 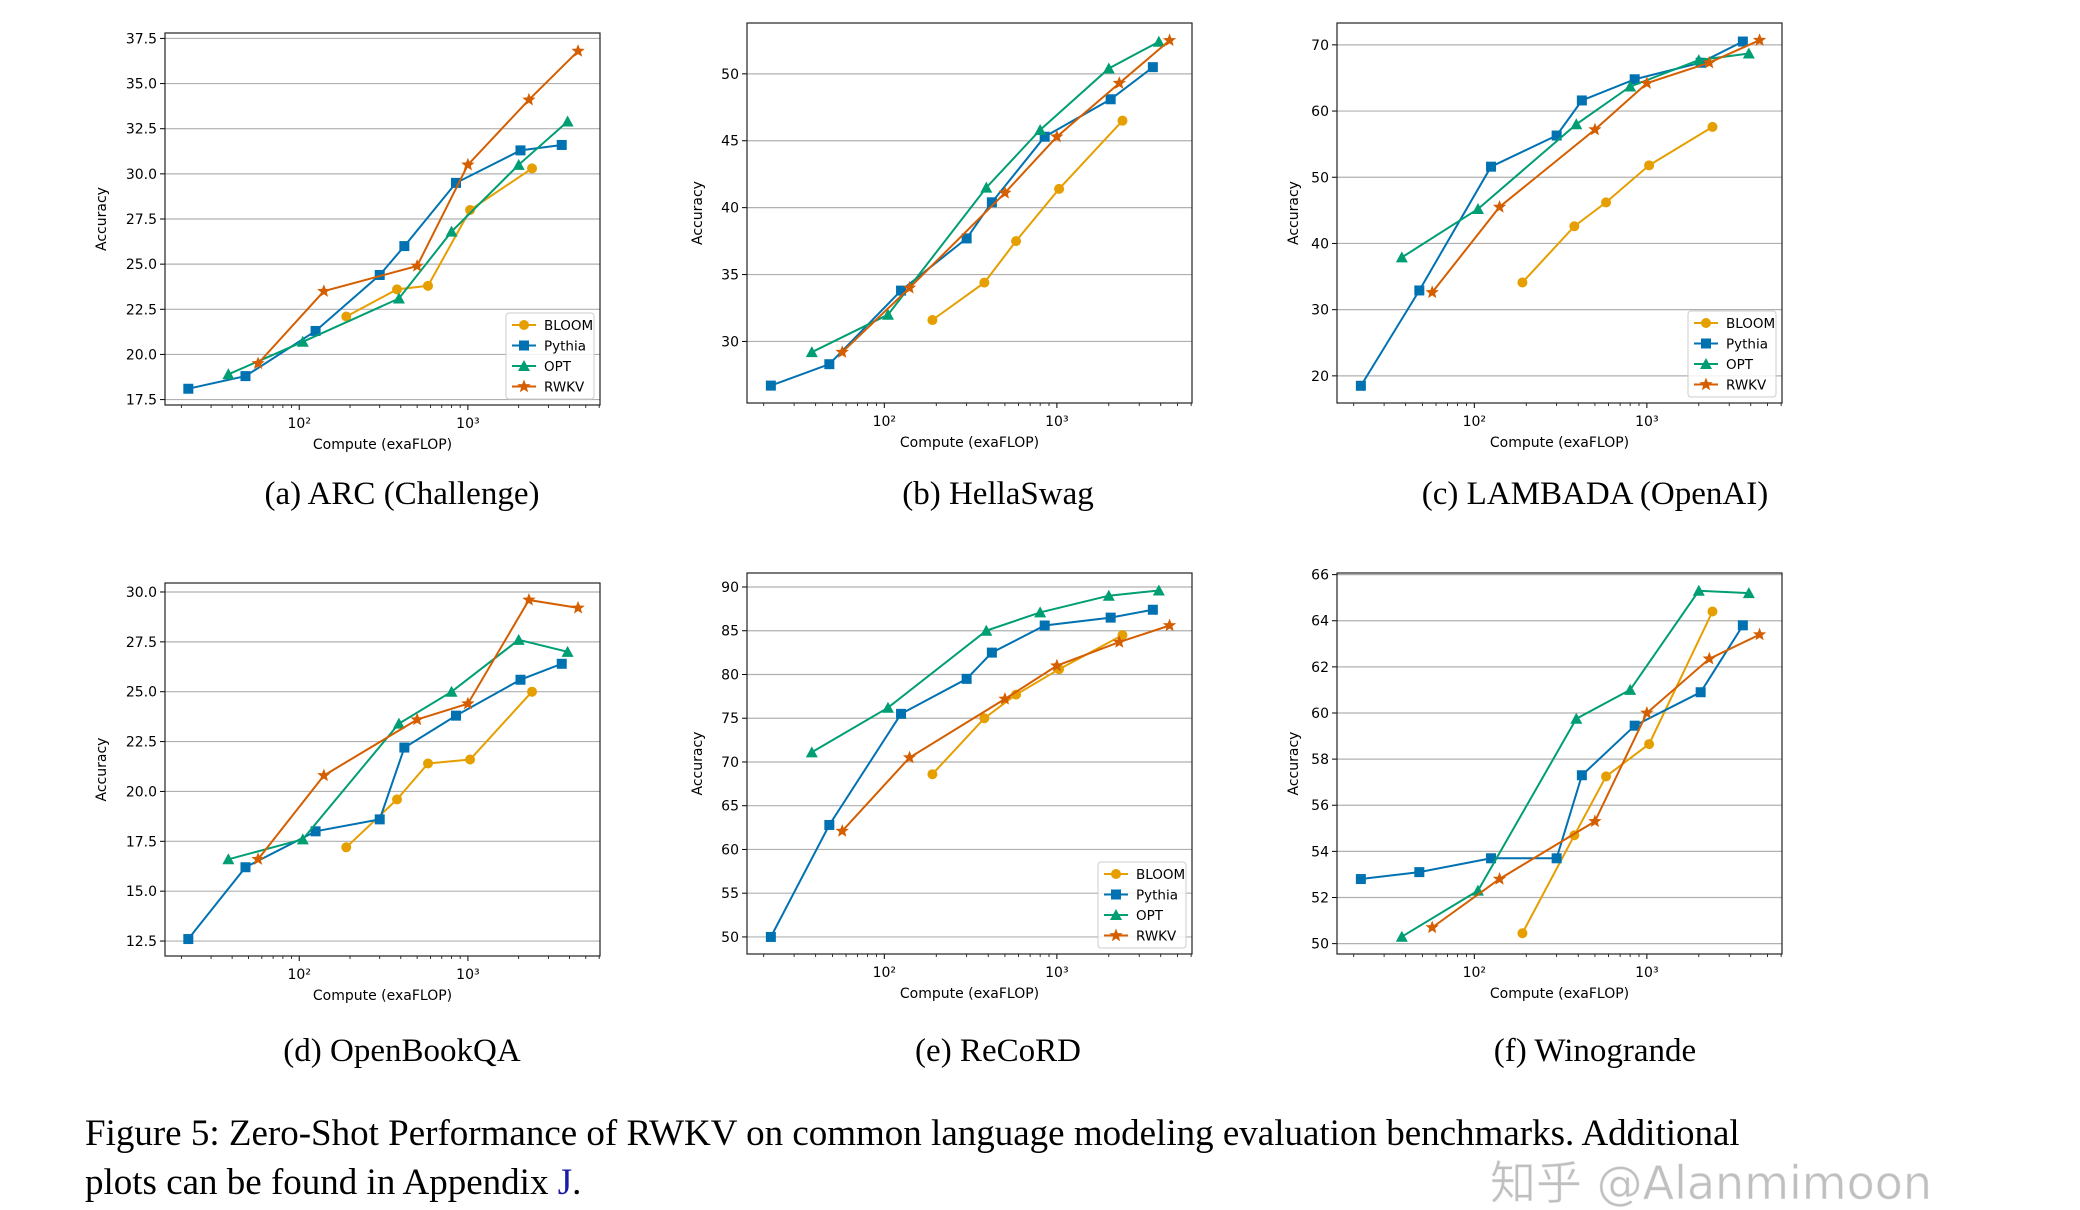 I want to click on y-axis-label: Accuracy, so click(x=102, y=219).